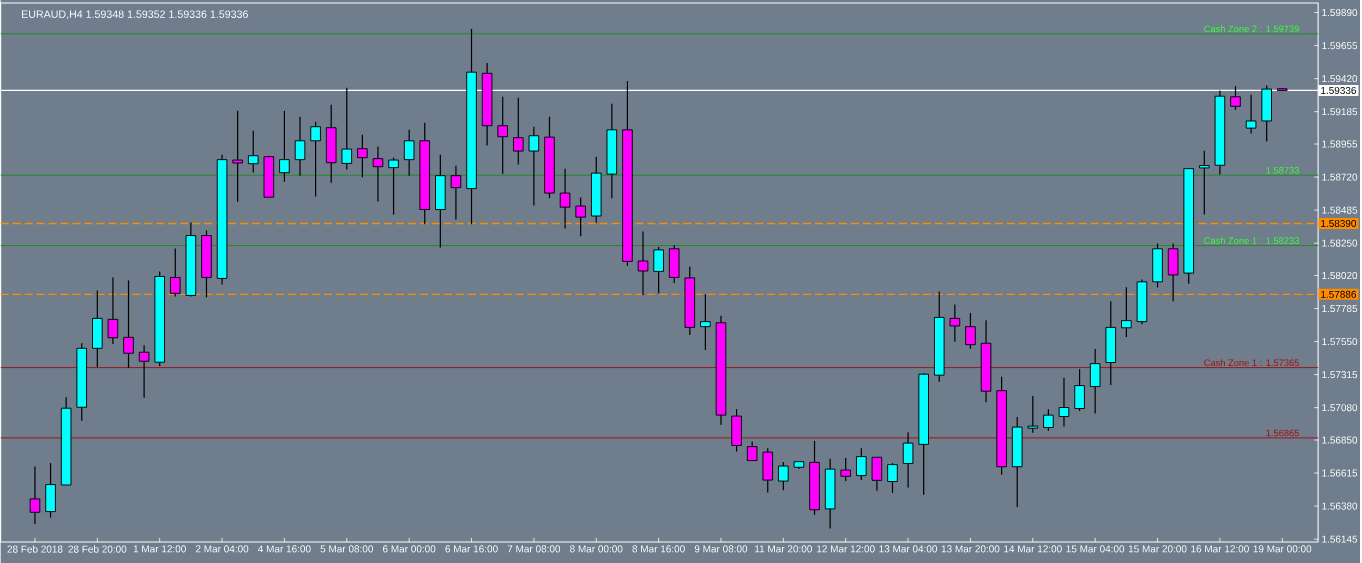  Describe the element at coordinates (1340, 46) in the screenshot. I see `y-tick-label: 1.59655` at that location.